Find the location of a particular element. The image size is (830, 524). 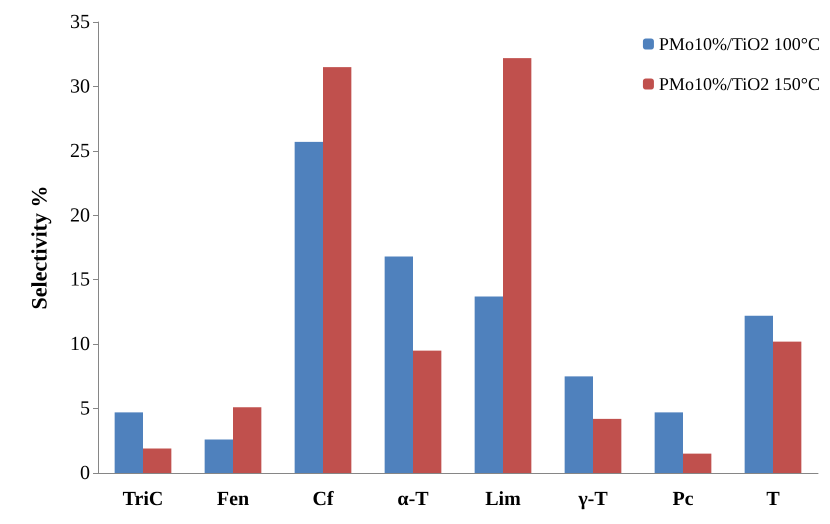

legend-label: PMo10%/TiO2 150°C is located at coordinates (739, 84).